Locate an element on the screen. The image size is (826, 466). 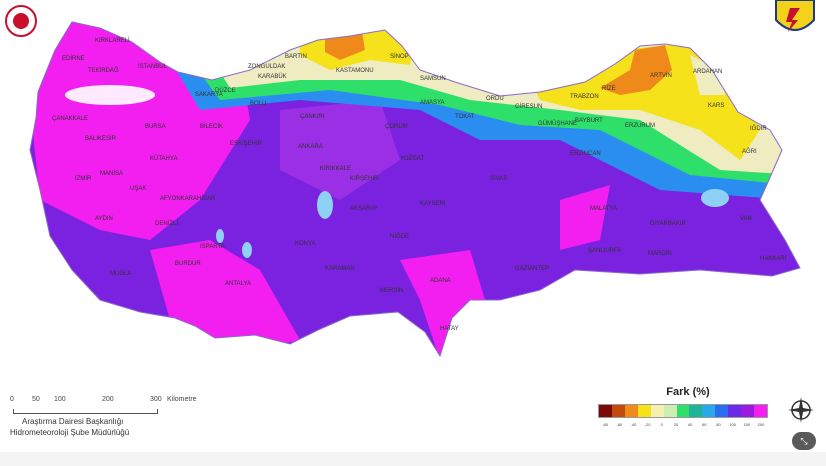
legend-title: Fark (%) is located at coordinates (688, 392).